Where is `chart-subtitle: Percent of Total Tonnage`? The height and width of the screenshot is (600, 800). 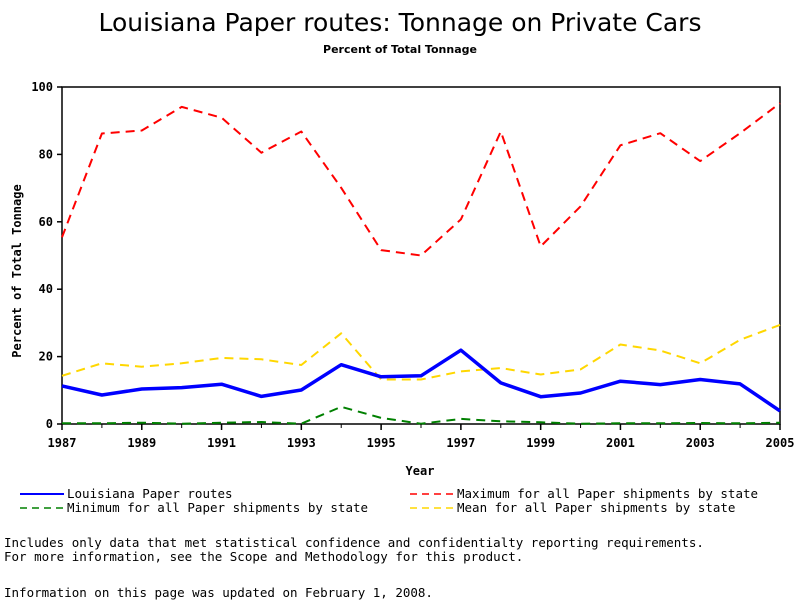
chart-subtitle: Percent of Total Tonnage is located at coordinates (400, 49).